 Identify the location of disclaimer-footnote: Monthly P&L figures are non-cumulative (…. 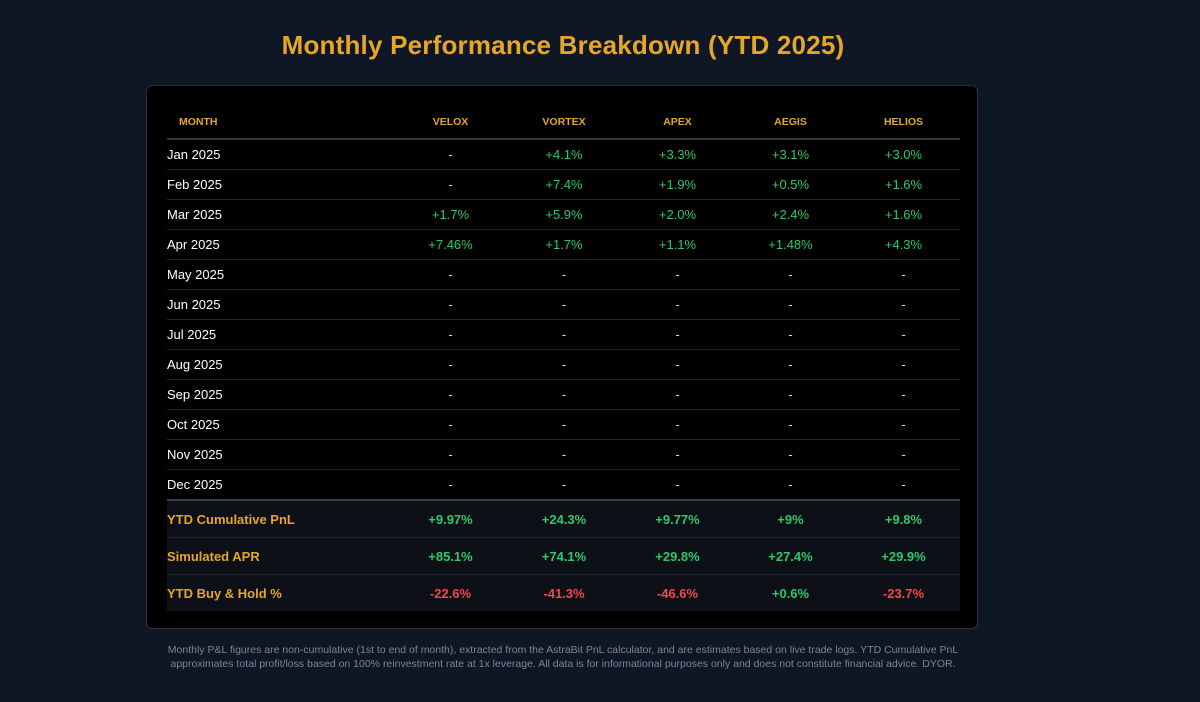
(563, 657).